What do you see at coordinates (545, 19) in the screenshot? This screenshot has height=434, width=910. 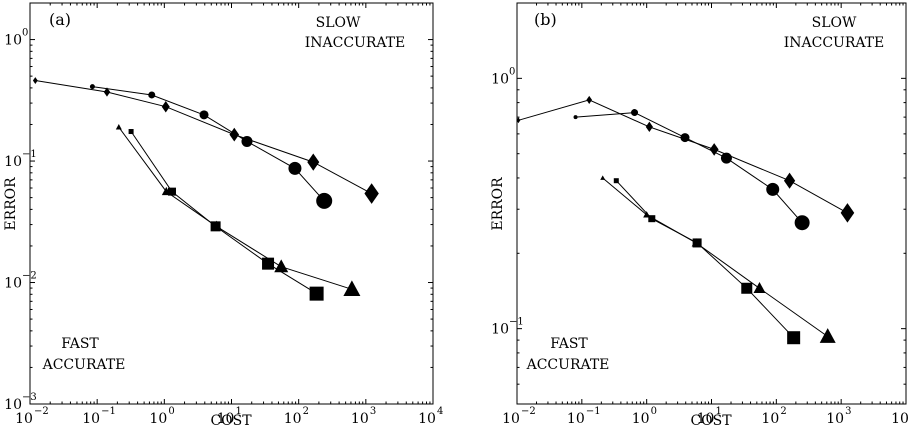 I see `panel-label: (b)` at bounding box center [545, 19].